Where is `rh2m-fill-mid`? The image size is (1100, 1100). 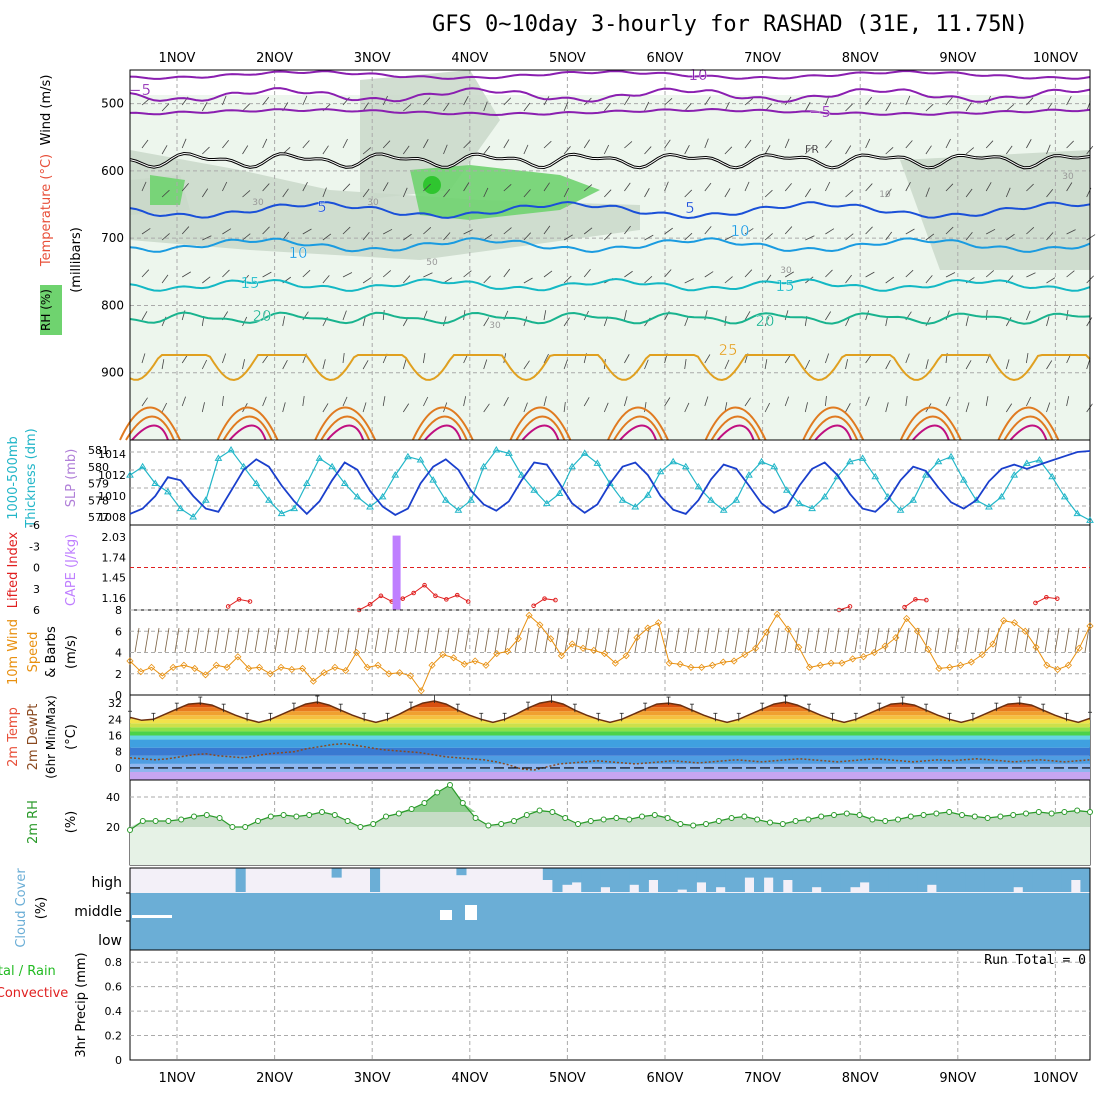 rh2m-fill-mid is located at coordinates (610, 806).